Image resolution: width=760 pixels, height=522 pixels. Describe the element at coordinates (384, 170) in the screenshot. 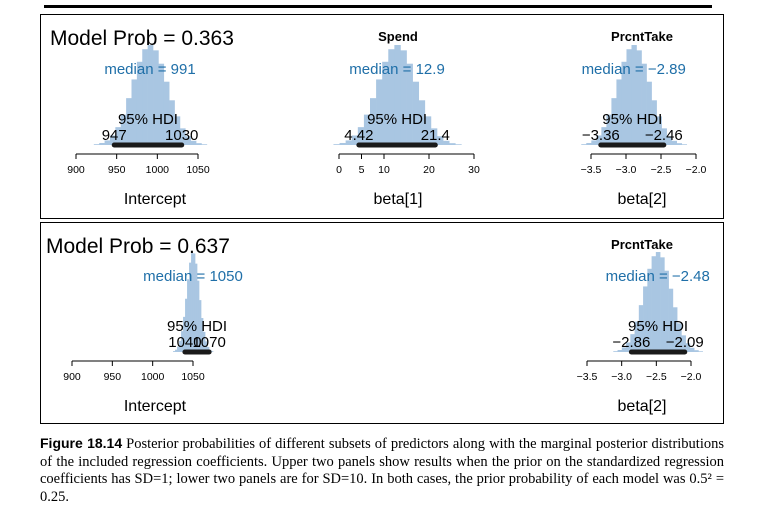

I see `subplot-2-tick-label: 10` at that location.